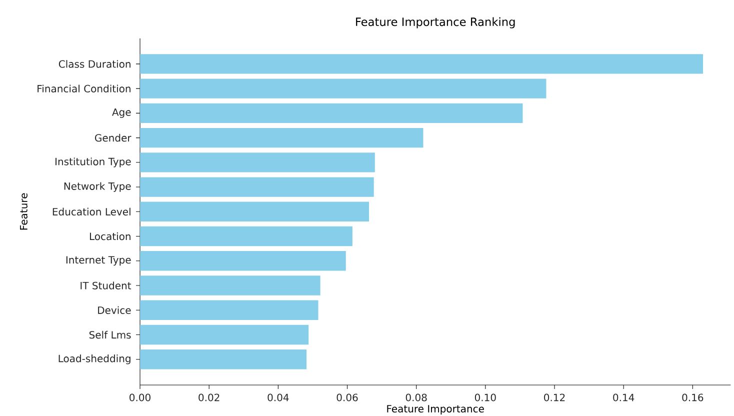 This screenshot has width=734, height=416. Describe the element at coordinates (278, 398) in the screenshot. I see `x-tick-label: 0.04` at that location.